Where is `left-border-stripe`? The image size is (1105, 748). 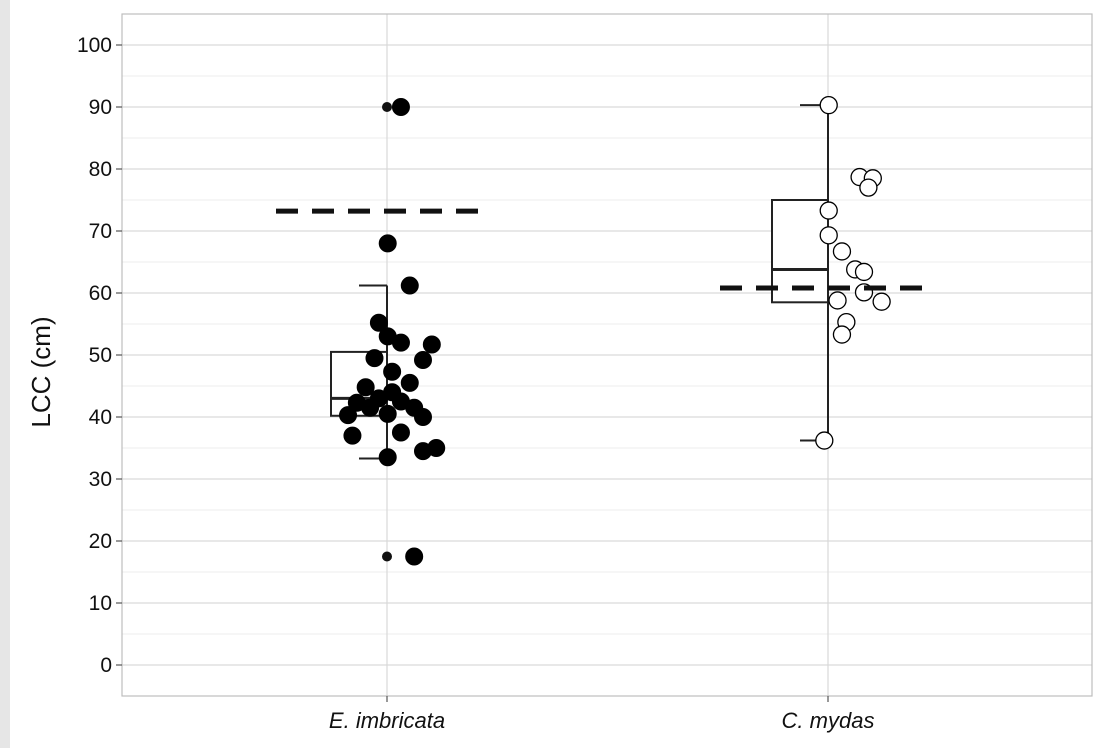 left-border-stripe is located at coordinates (5, 374).